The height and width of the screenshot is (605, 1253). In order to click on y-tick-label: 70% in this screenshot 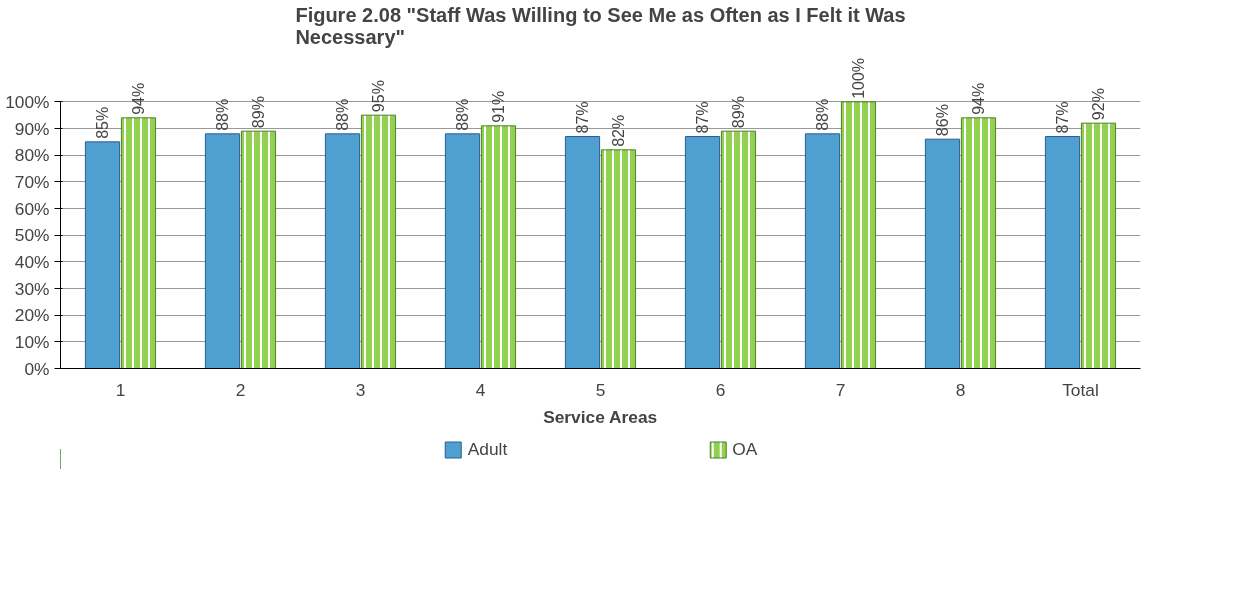, I will do `click(32, 181)`.